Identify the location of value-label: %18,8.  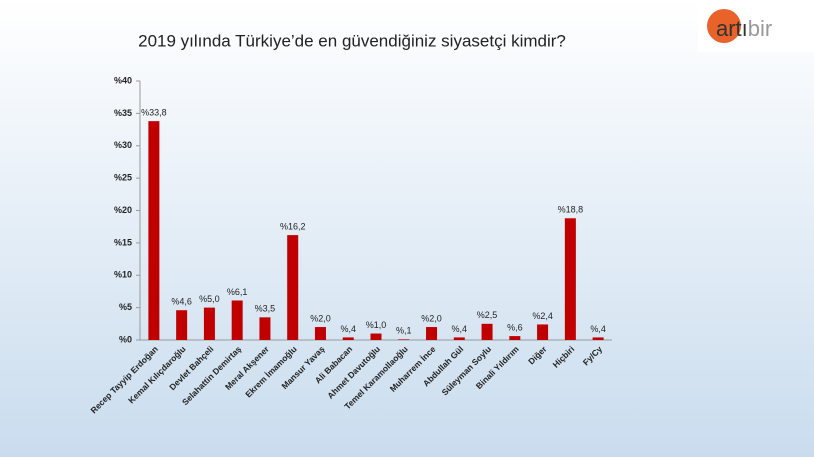
(571, 210).